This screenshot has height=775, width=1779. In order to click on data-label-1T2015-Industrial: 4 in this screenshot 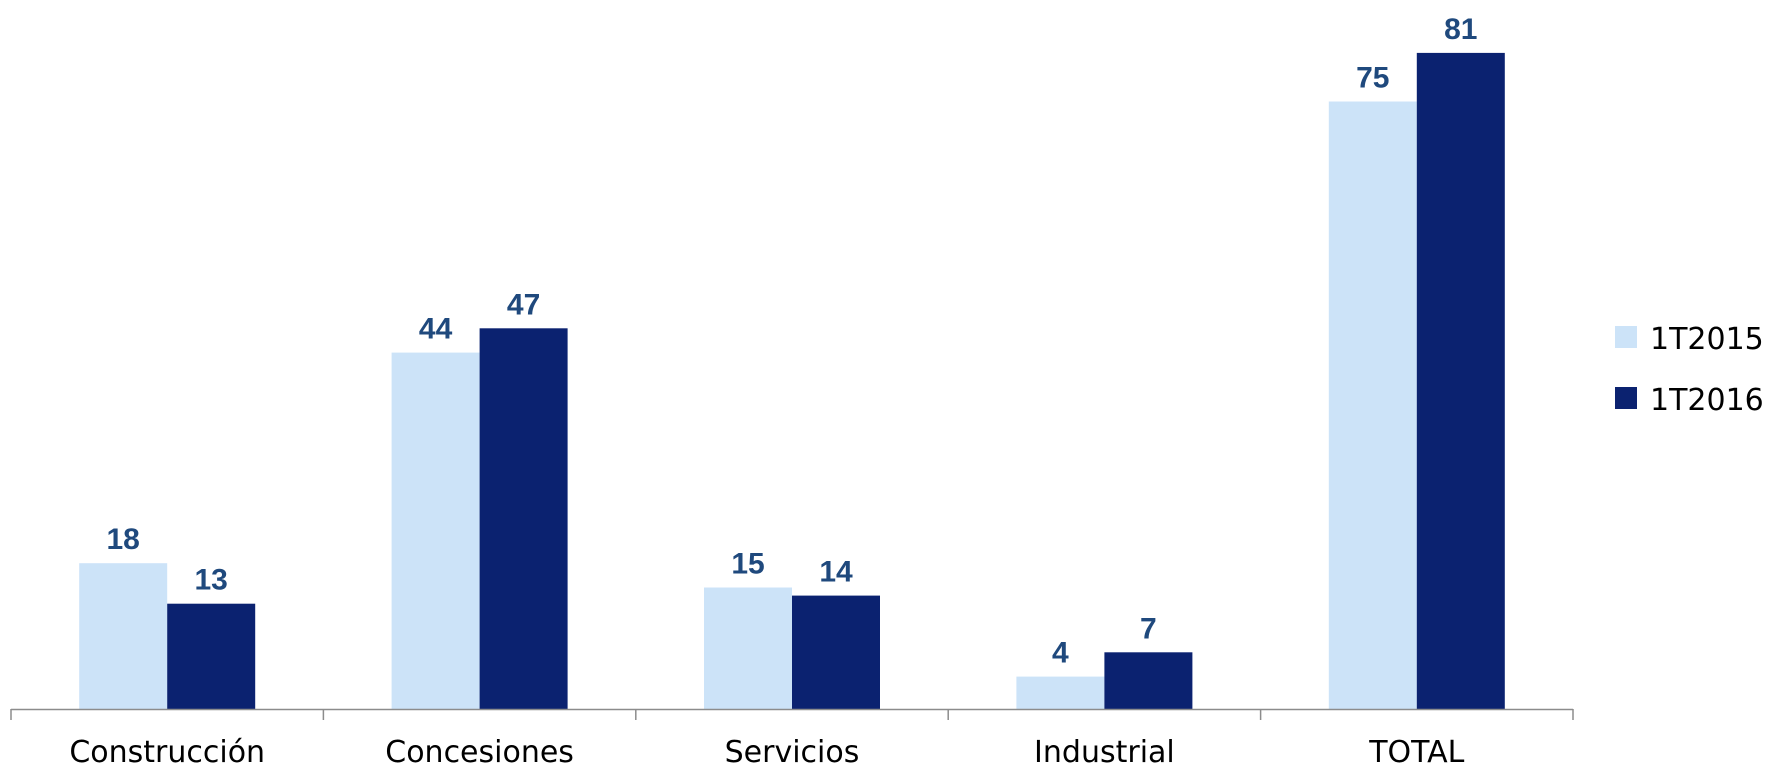, I will do `click(1060, 653)`.